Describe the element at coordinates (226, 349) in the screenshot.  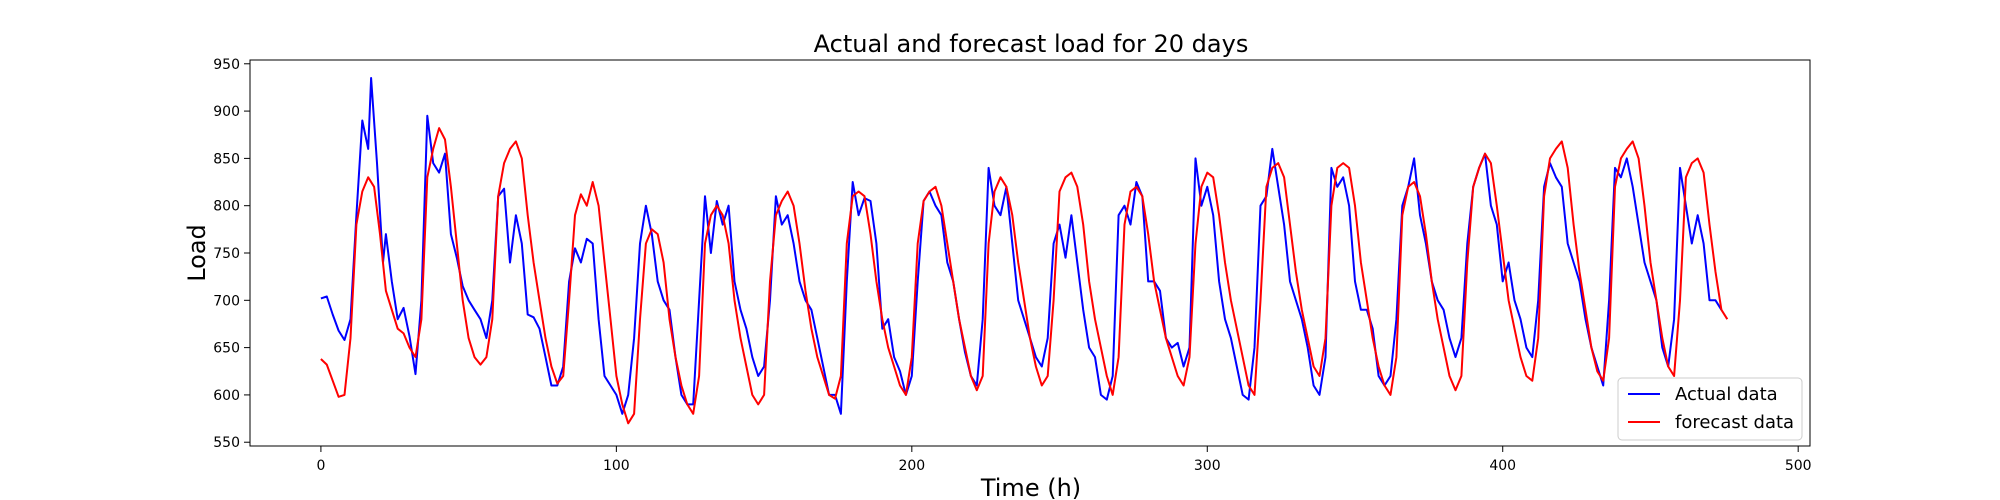
I see `y-tick-label: 650` at that location.